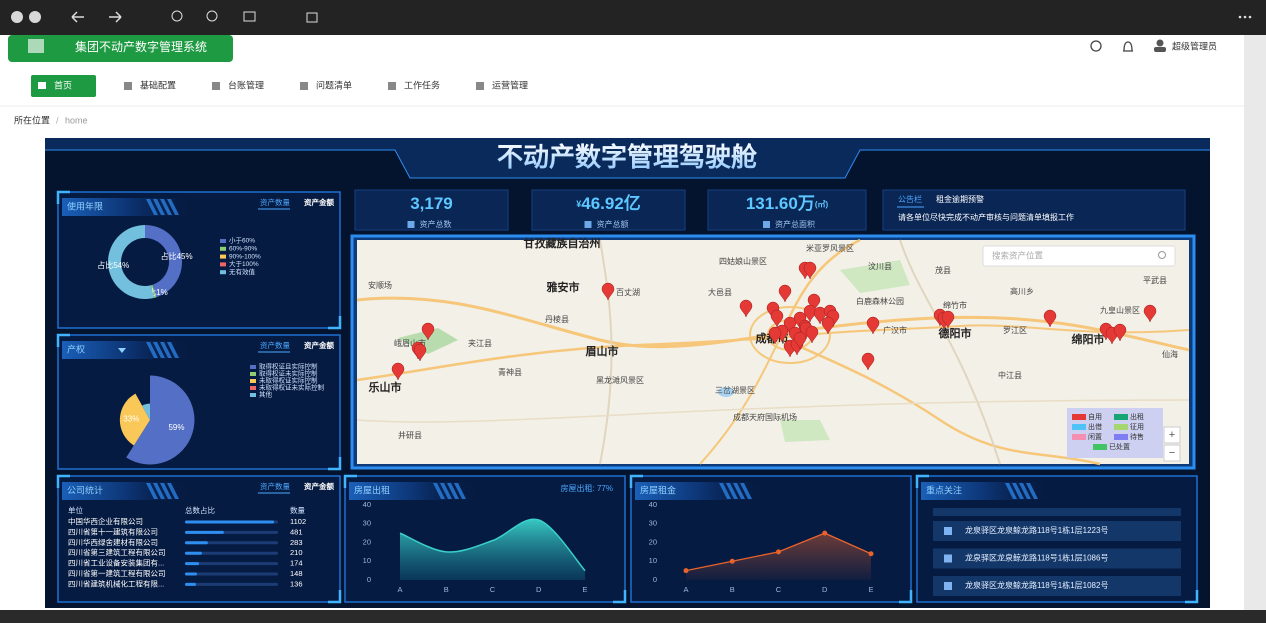  What do you see at coordinates (223, 256) in the screenshot?
I see `legend-swatch` at bounding box center [223, 256].